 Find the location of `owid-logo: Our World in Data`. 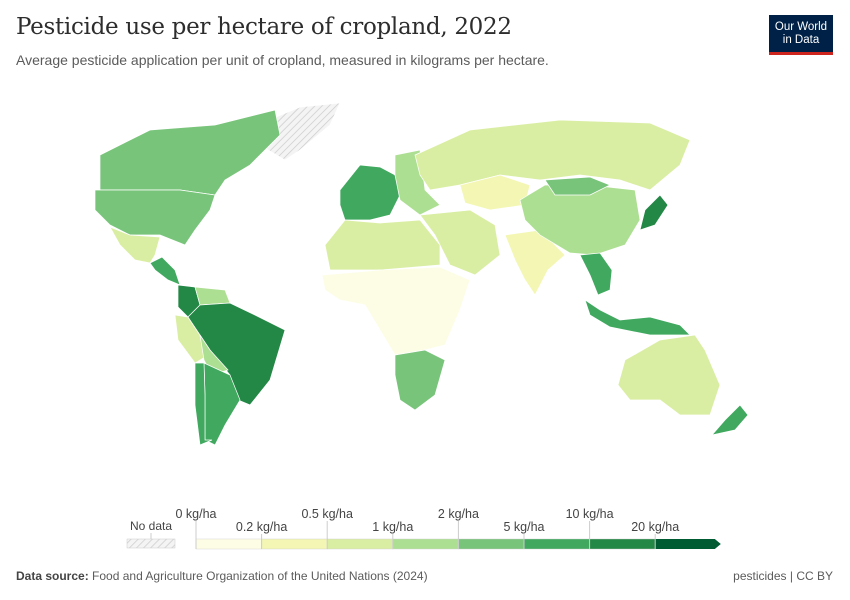

owid-logo: Our World in Data is located at coordinates (801, 35).